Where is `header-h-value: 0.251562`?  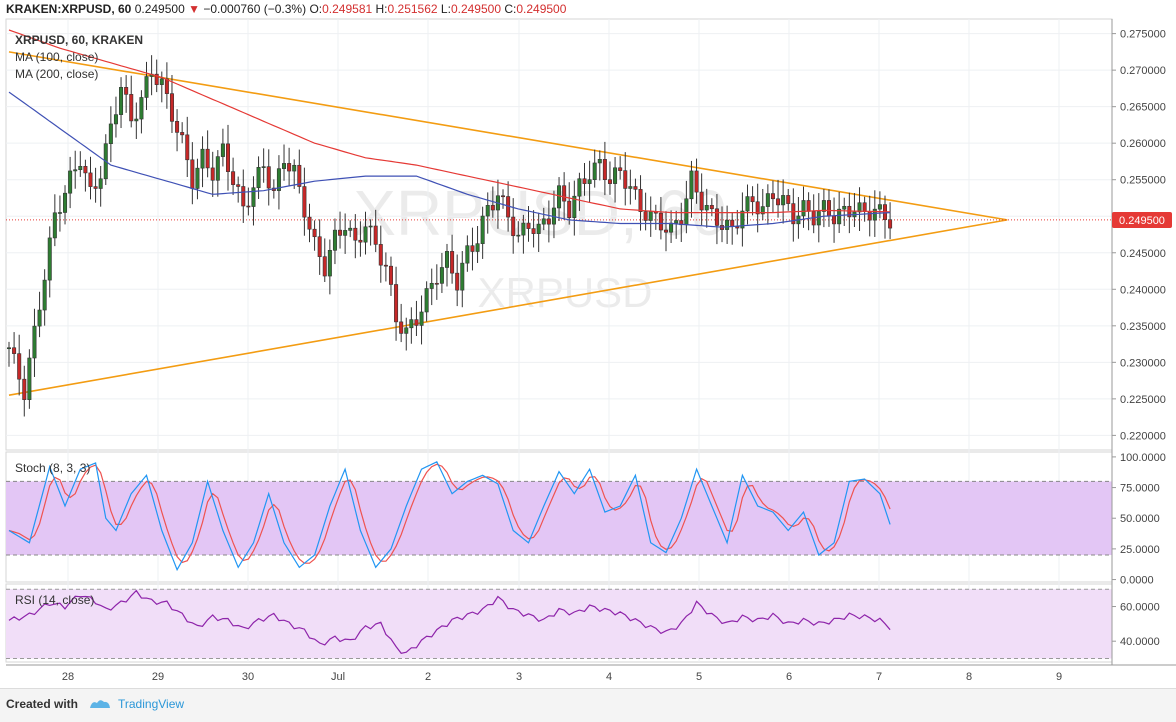
header-h-value: 0.251562 is located at coordinates (412, 9).